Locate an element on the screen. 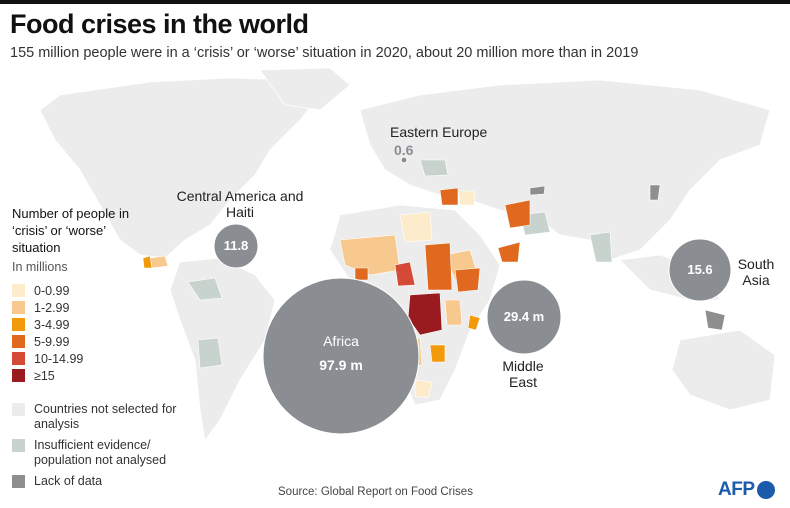 This screenshot has width=790, height=508. legend-label: 10-14.99 is located at coordinates (59, 358).